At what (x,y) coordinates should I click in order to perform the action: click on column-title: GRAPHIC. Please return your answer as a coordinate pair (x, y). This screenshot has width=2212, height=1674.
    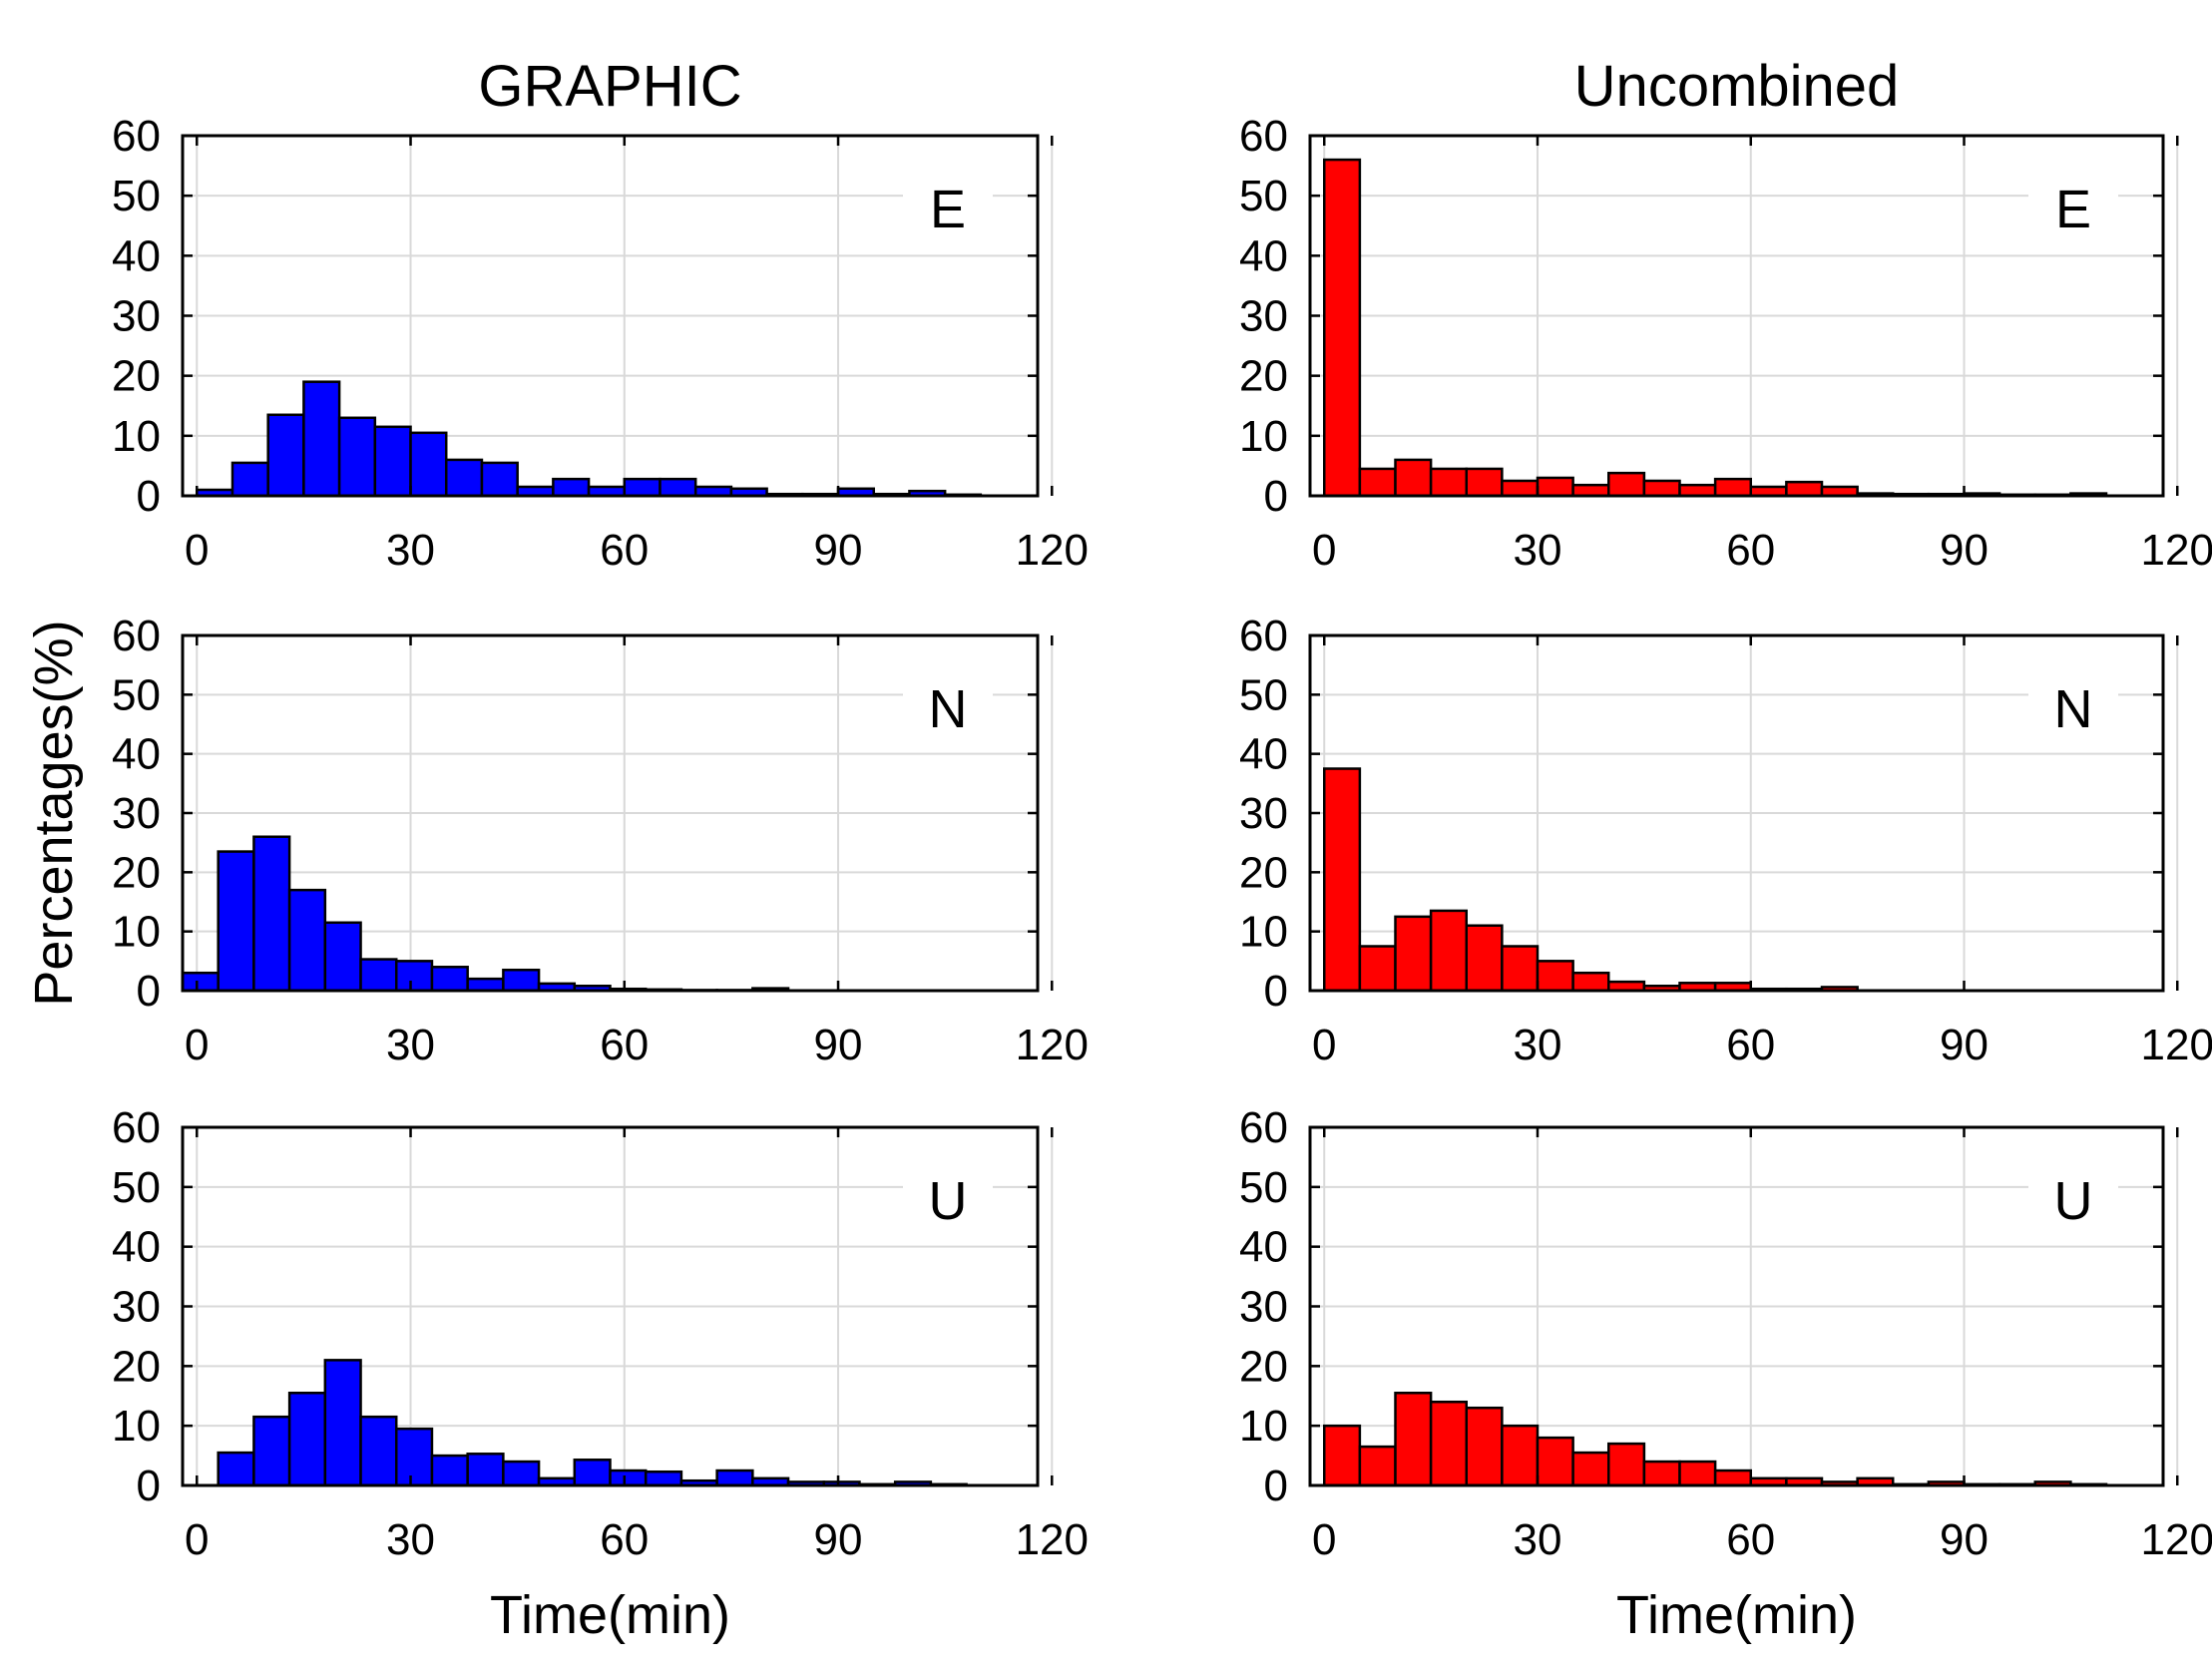
    Looking at the image, I should click on (610, 87).